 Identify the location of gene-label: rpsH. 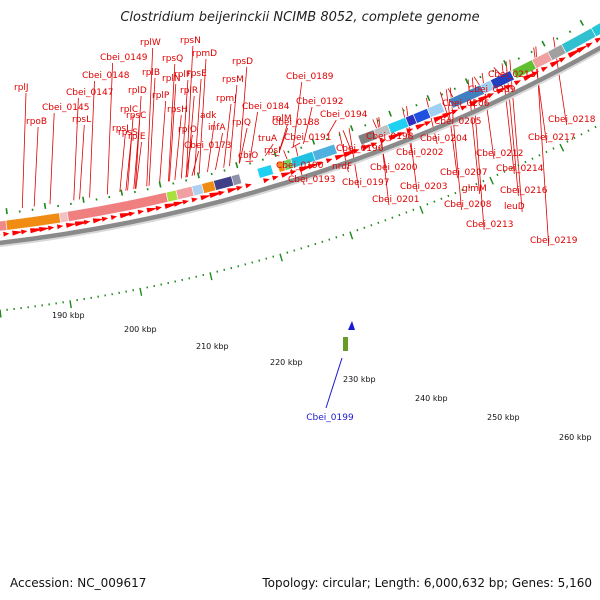
(177, 110).